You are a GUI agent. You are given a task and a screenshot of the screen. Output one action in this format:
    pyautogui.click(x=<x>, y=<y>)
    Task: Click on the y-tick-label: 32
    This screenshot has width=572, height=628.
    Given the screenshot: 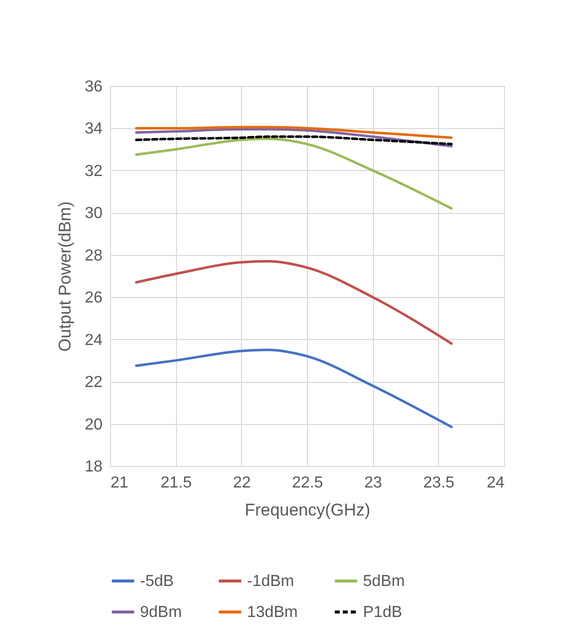 What is the action you would take?
    pyautogui.click(x=93, y=171)
    